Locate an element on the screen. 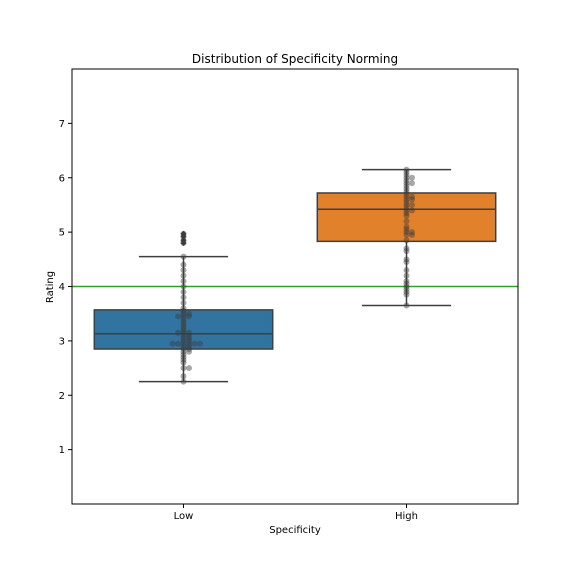 Image resolution: width=576 pixels, height=576 pixels. x-axis-label: Specificity is located at coordinates (295, 530).